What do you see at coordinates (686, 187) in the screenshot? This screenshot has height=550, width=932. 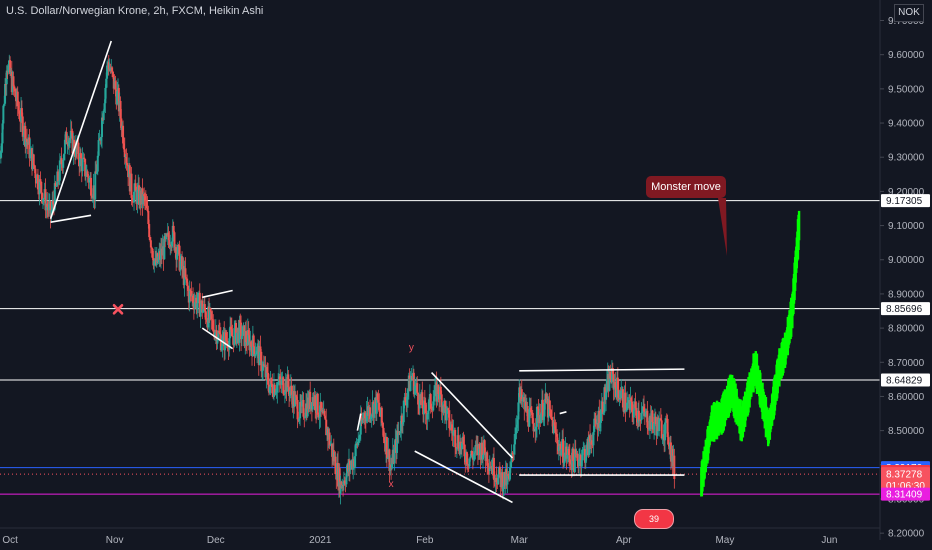 I see `monster-move-callout: Monster move` at bounding box center [686, 187].